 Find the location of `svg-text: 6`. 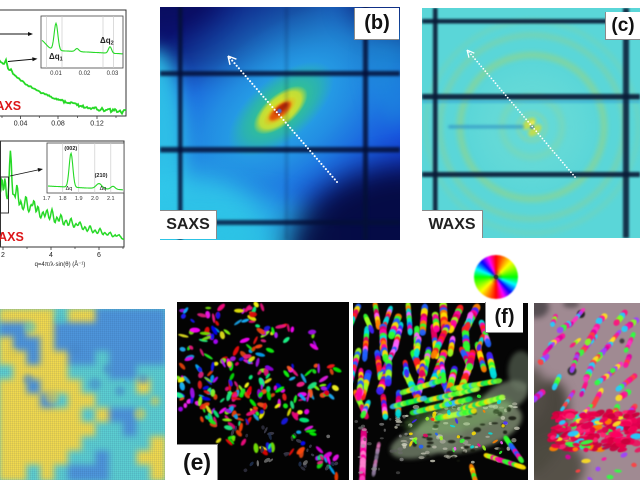

svg-text: 6 is located at coordinates (99, 255).